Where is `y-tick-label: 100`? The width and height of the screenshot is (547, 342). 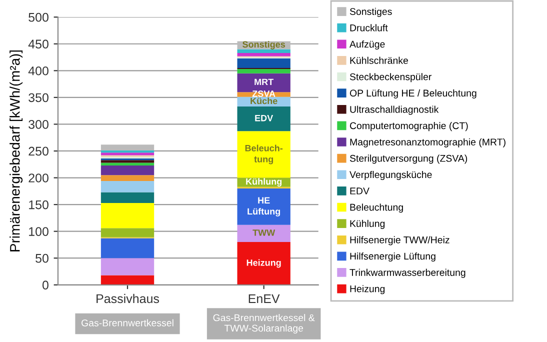
y-tick-label: 100 is located at coordinates (38, 231).